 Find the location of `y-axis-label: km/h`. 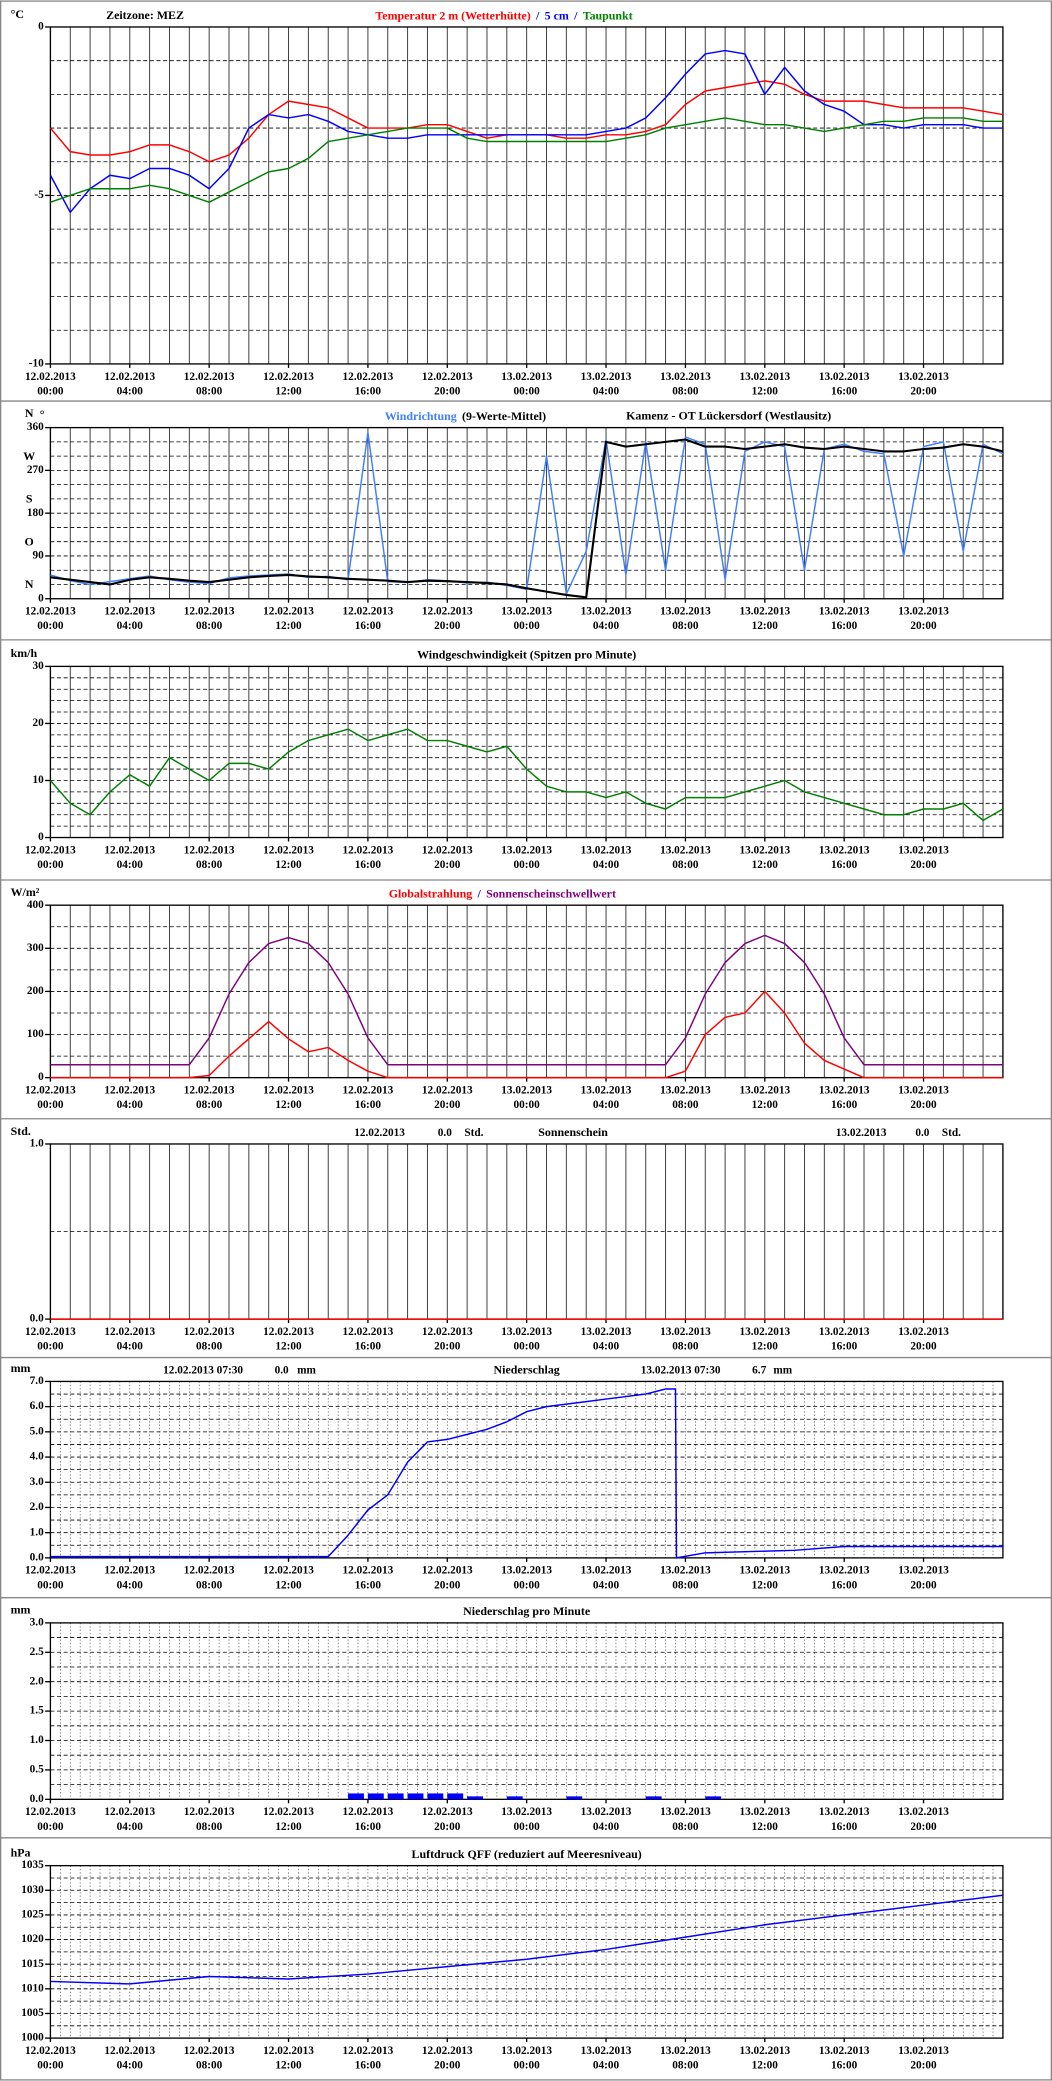

y-axis-label: km/h is located at coordinates (24, 653).